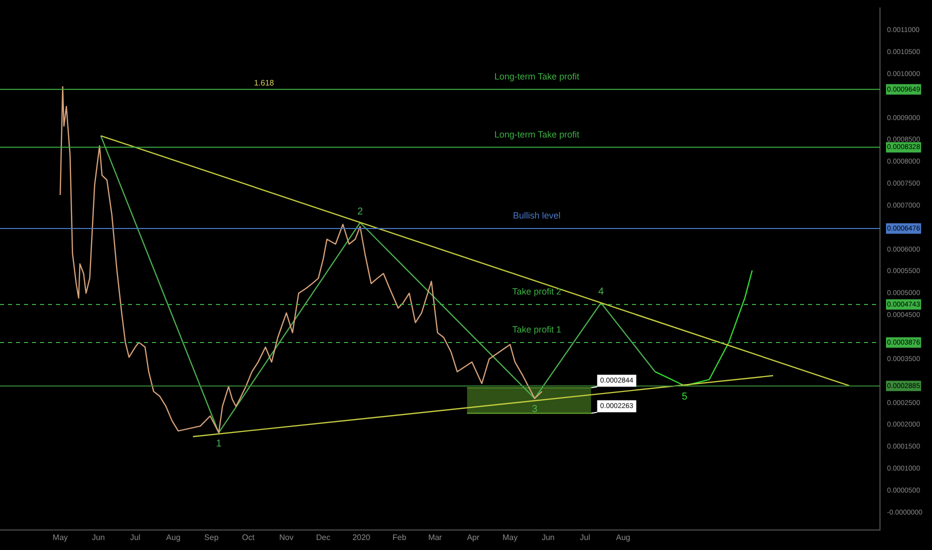  What do you see at coordinates (361, 537) in the screenshot?
I see `x-tick-label: 2020` at bounding box center [361, 537].